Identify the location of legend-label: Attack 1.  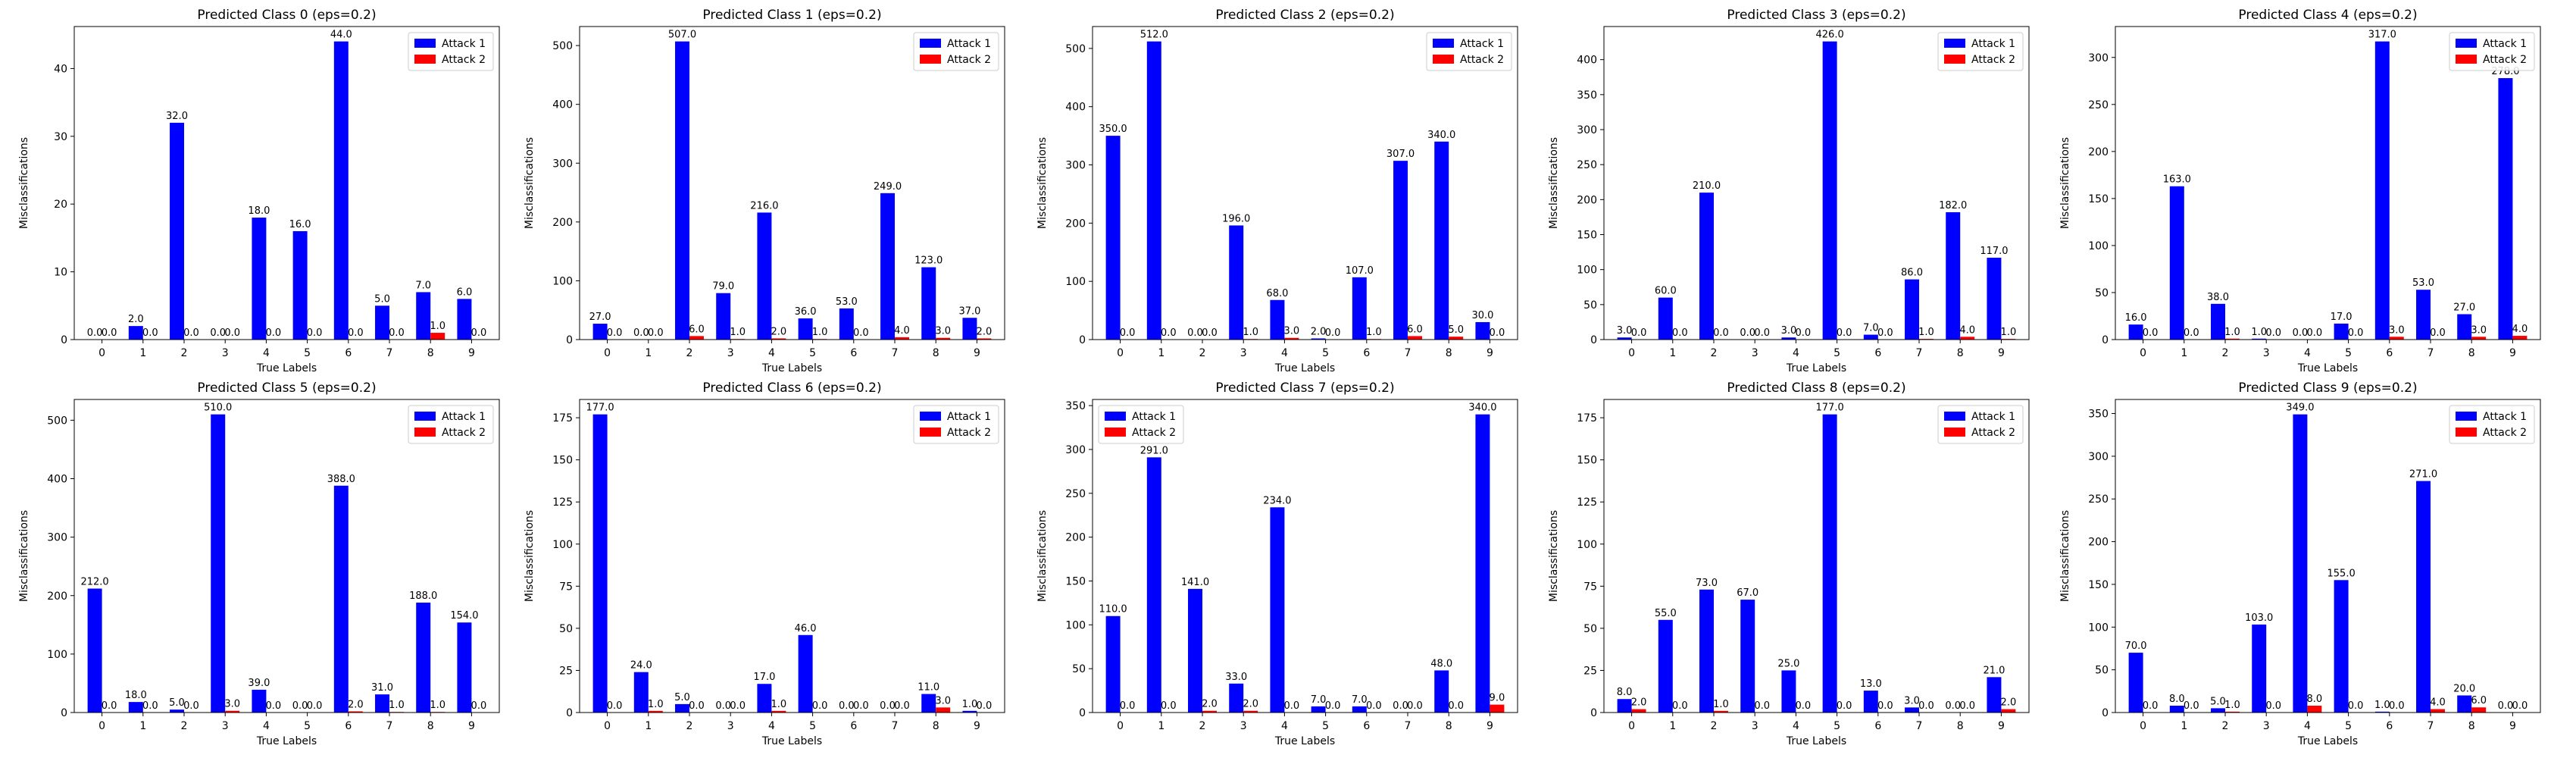
(464, 417).